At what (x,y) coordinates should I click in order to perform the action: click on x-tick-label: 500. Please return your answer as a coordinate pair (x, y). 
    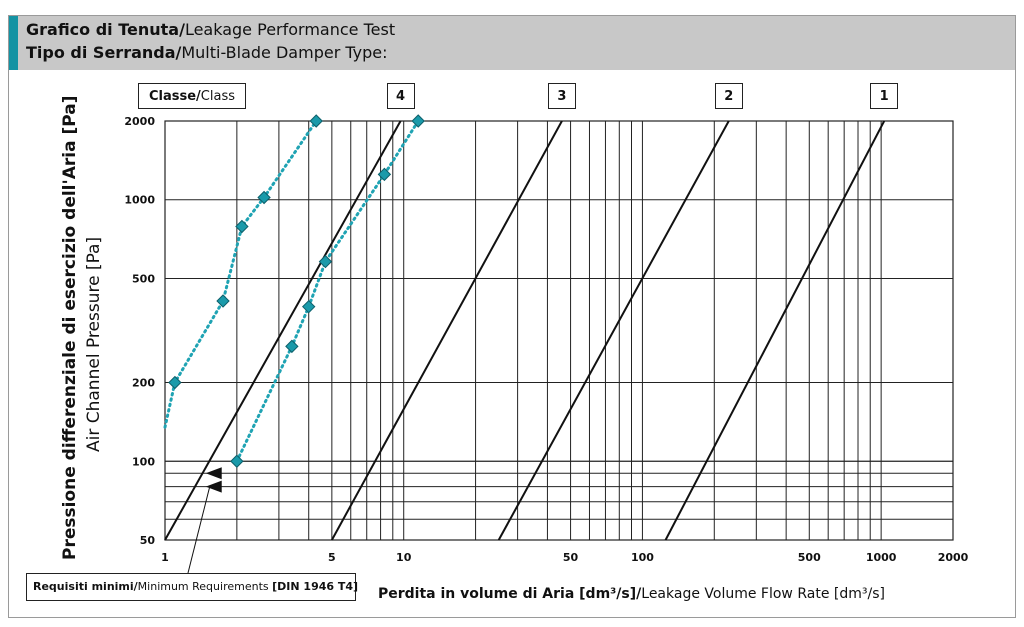
    Looking at the image, I should click on (809, 557).